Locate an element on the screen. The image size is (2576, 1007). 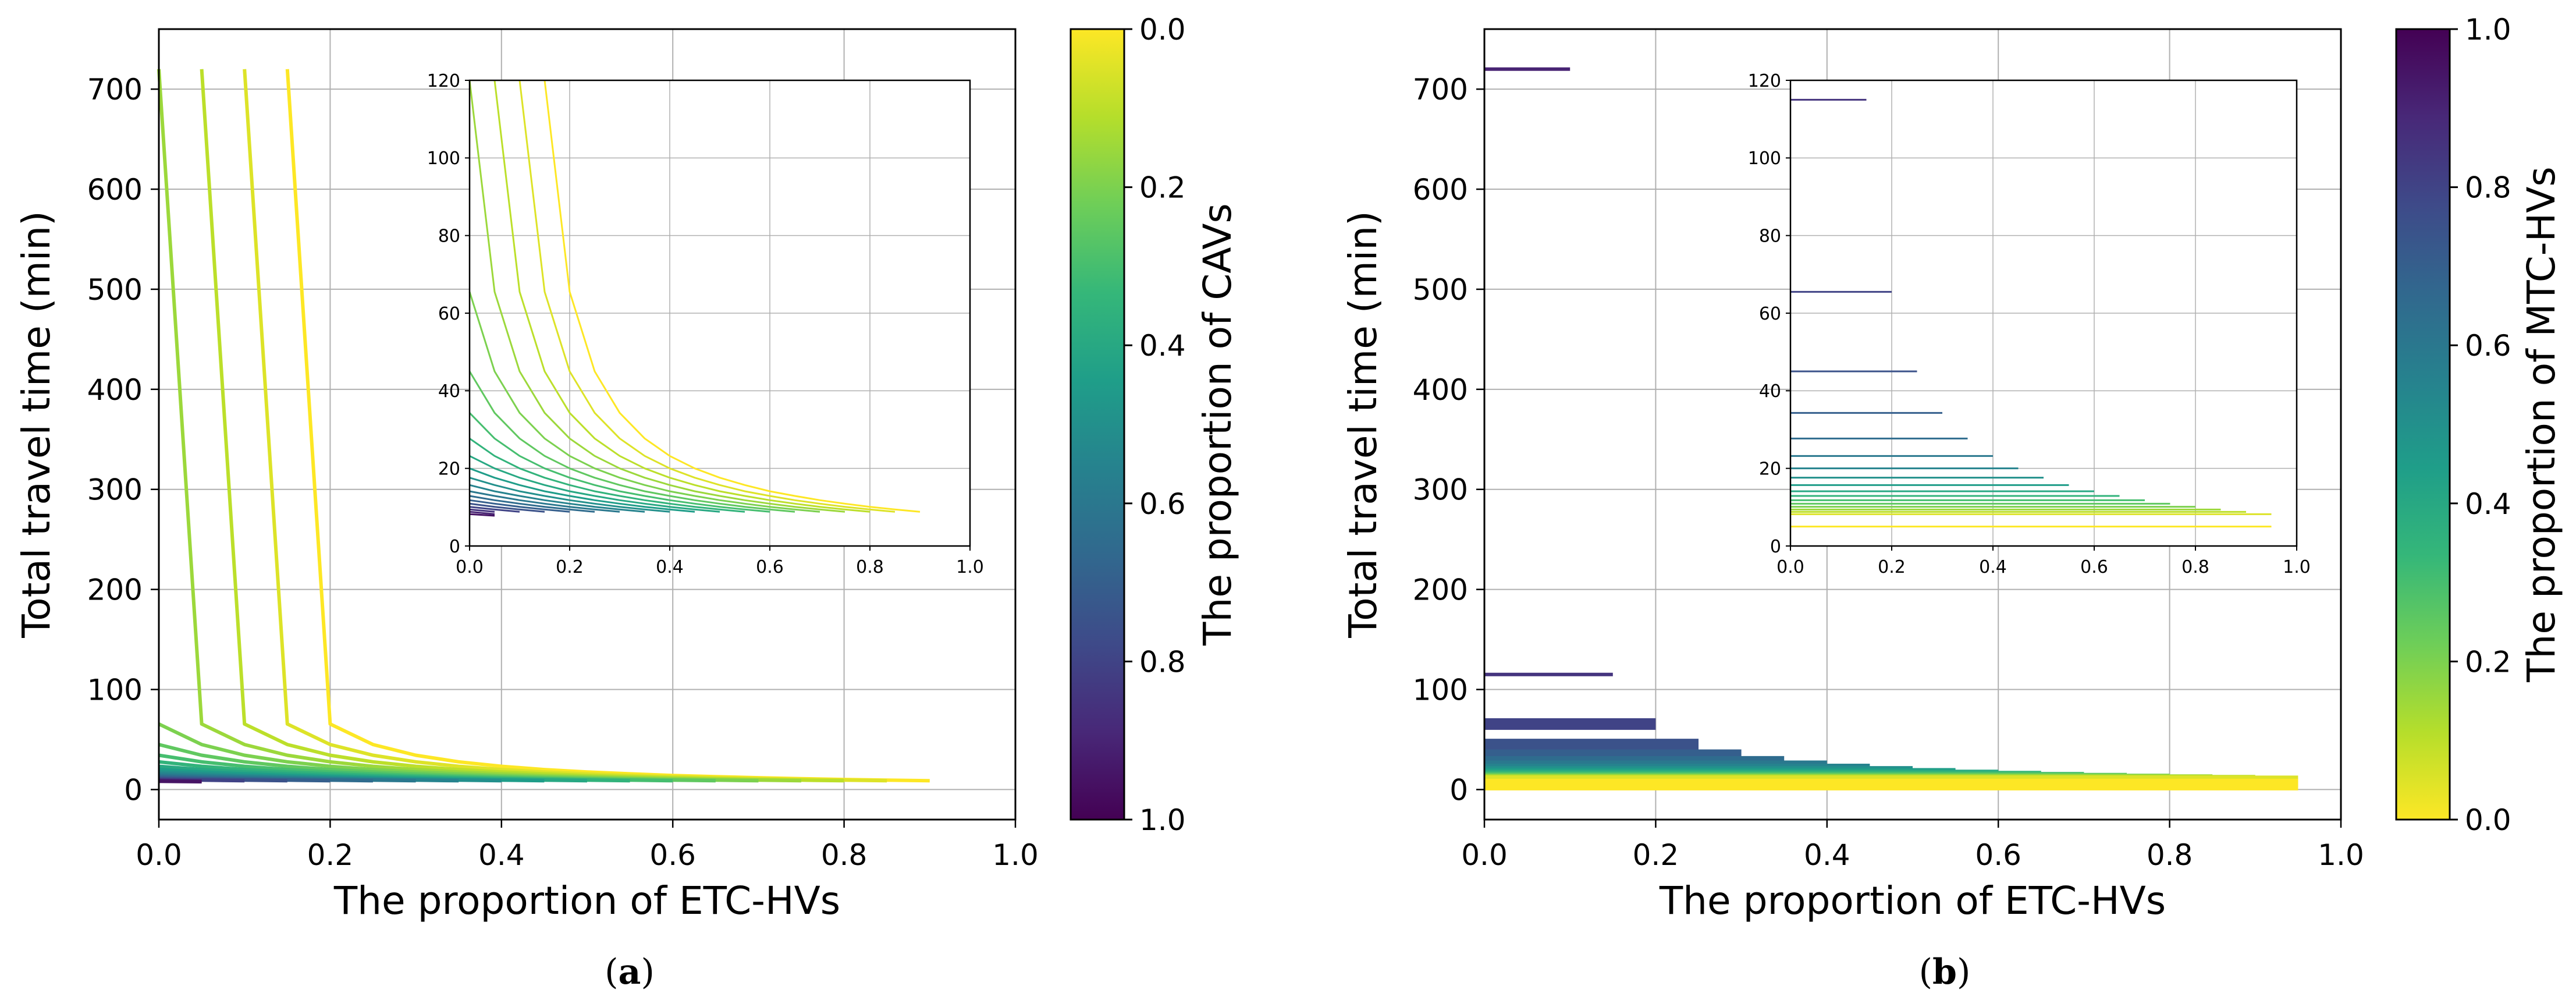
inset-plot: 0.0 0.2 0.4 0.6 0.8 1.0 0 20 40 60 80 100 120 is located at coordinates (705, 324).